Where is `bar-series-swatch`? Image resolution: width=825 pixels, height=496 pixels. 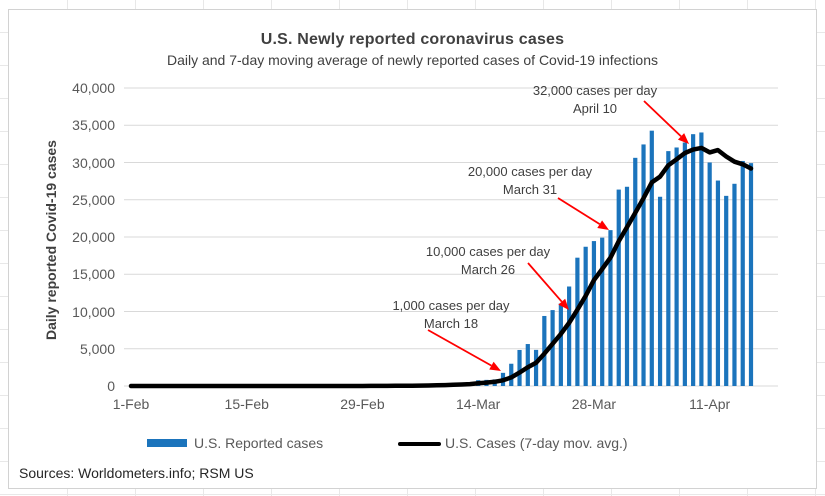 bar-series-swatch is located at coordinates (167, 443).